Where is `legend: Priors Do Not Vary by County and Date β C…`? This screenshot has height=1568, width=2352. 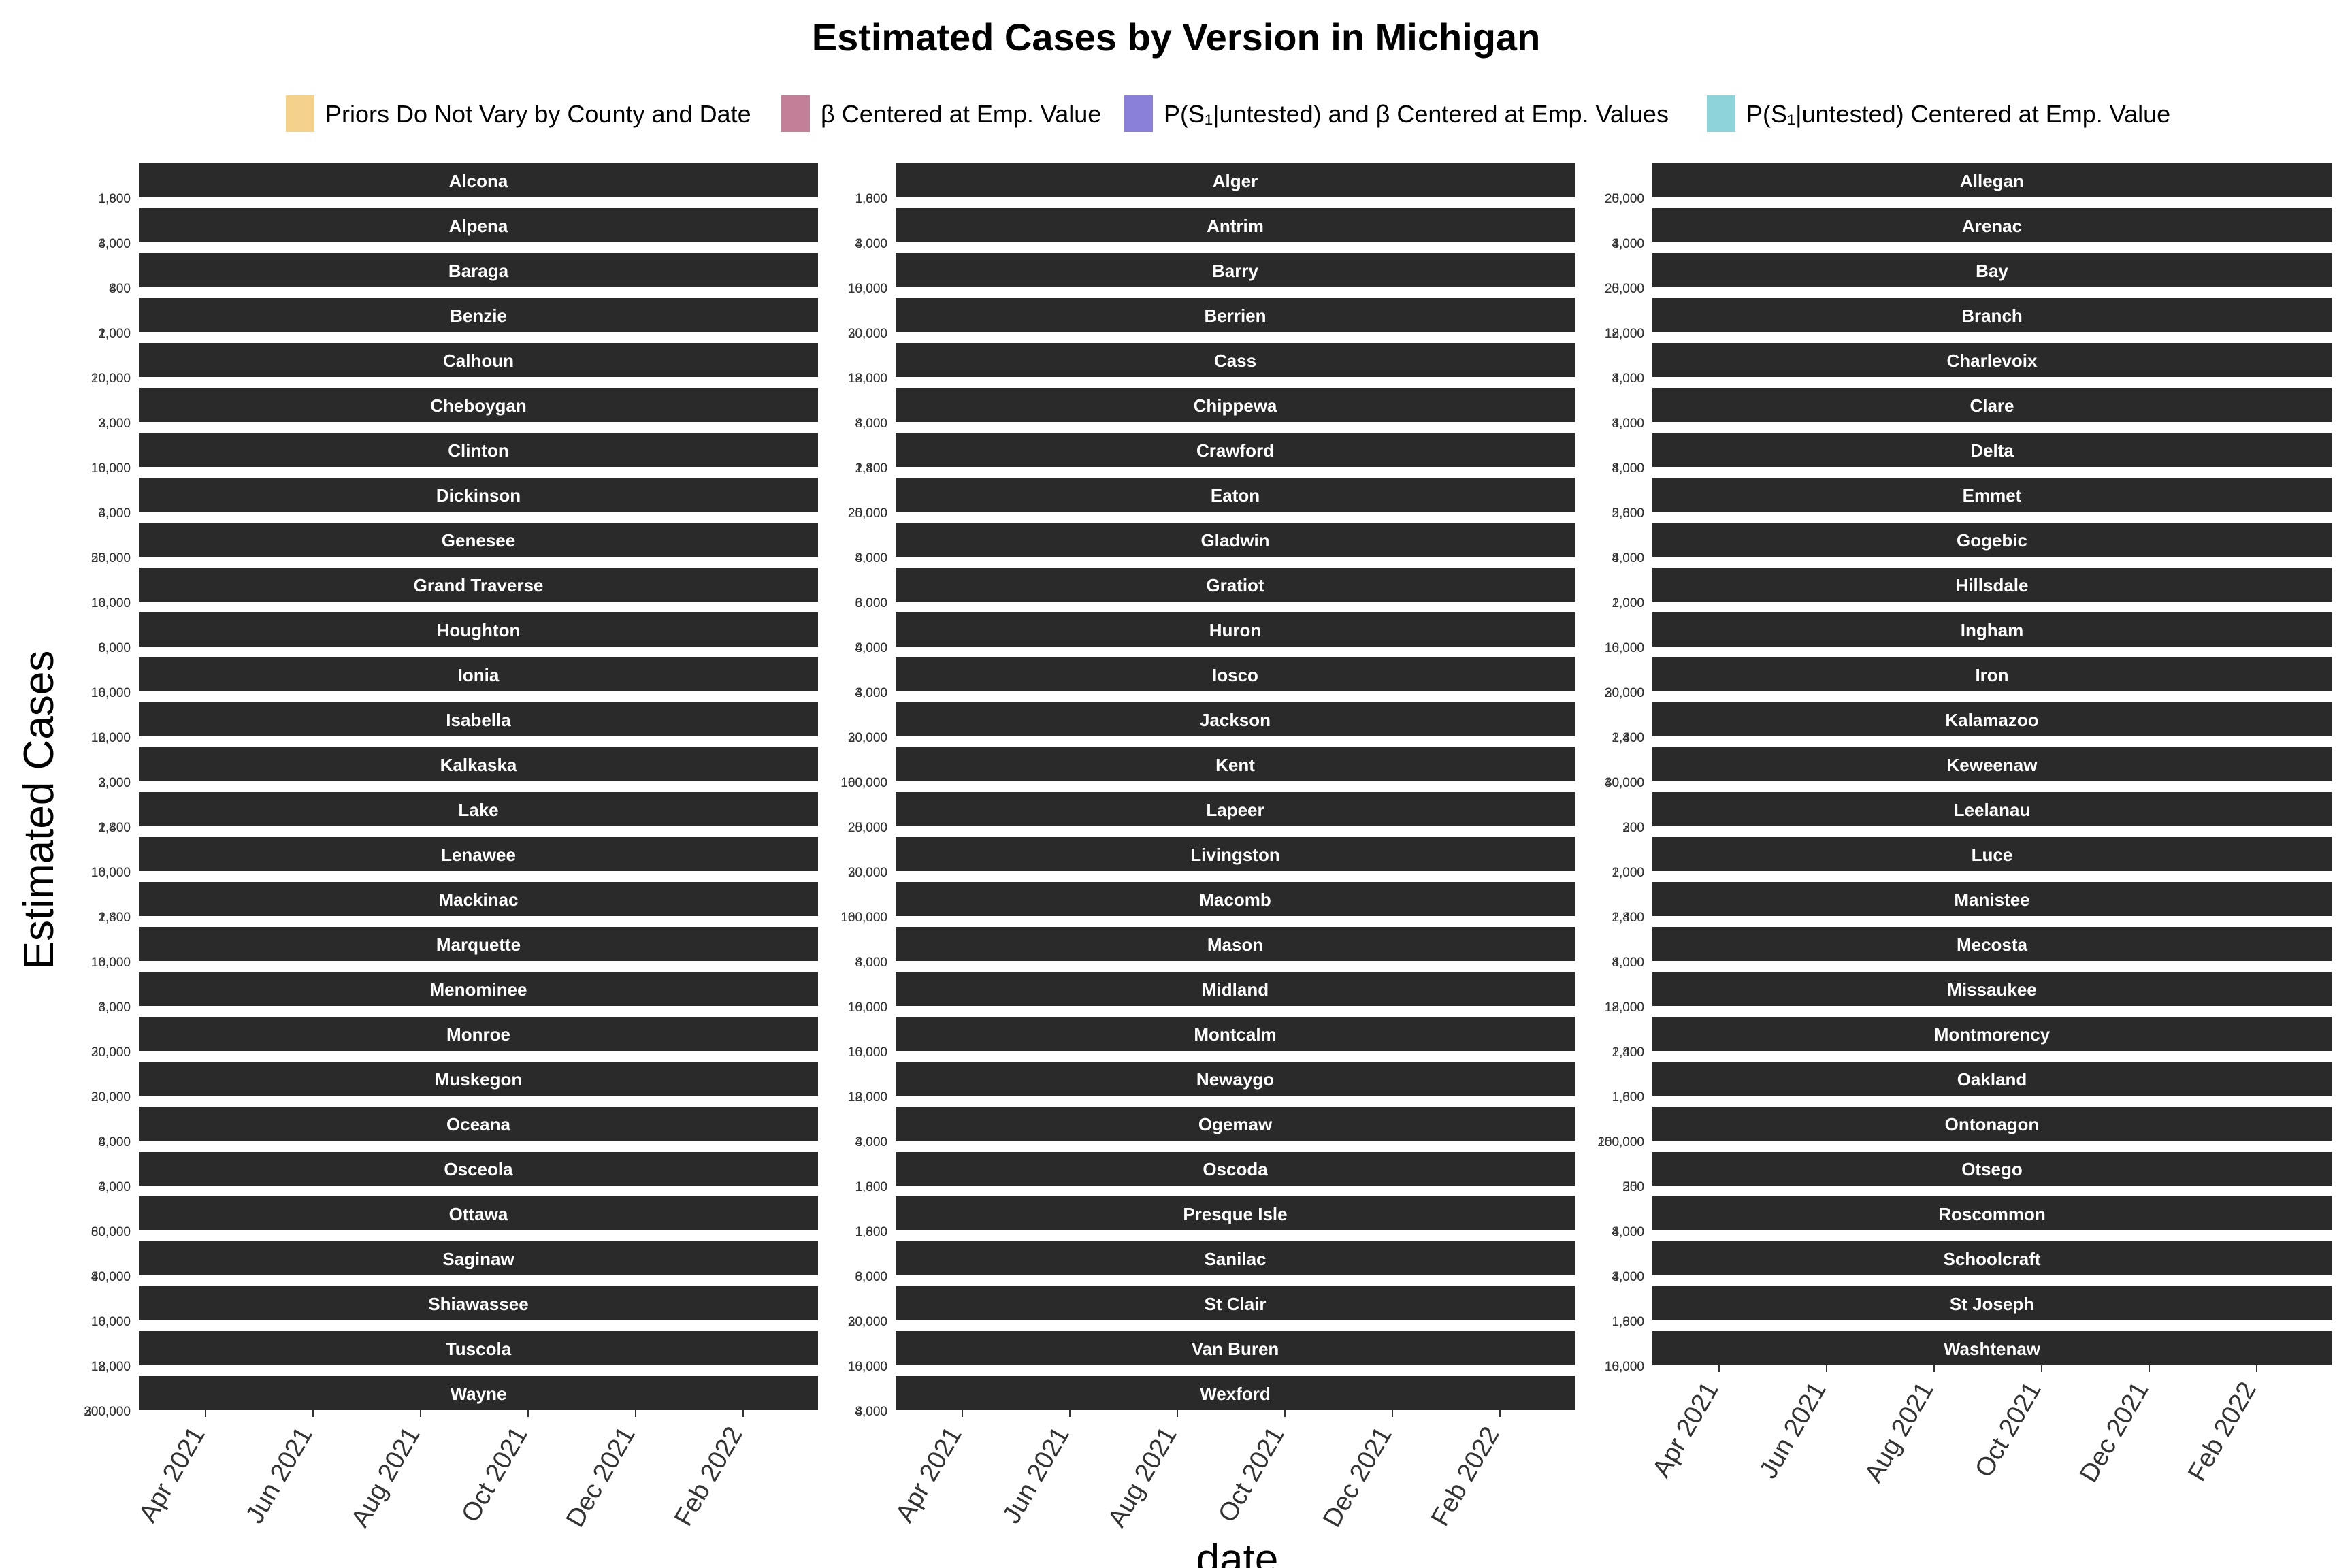 legend: Priors Do Not Vary by County and Date β C… is located at coordinates (1228, 114).